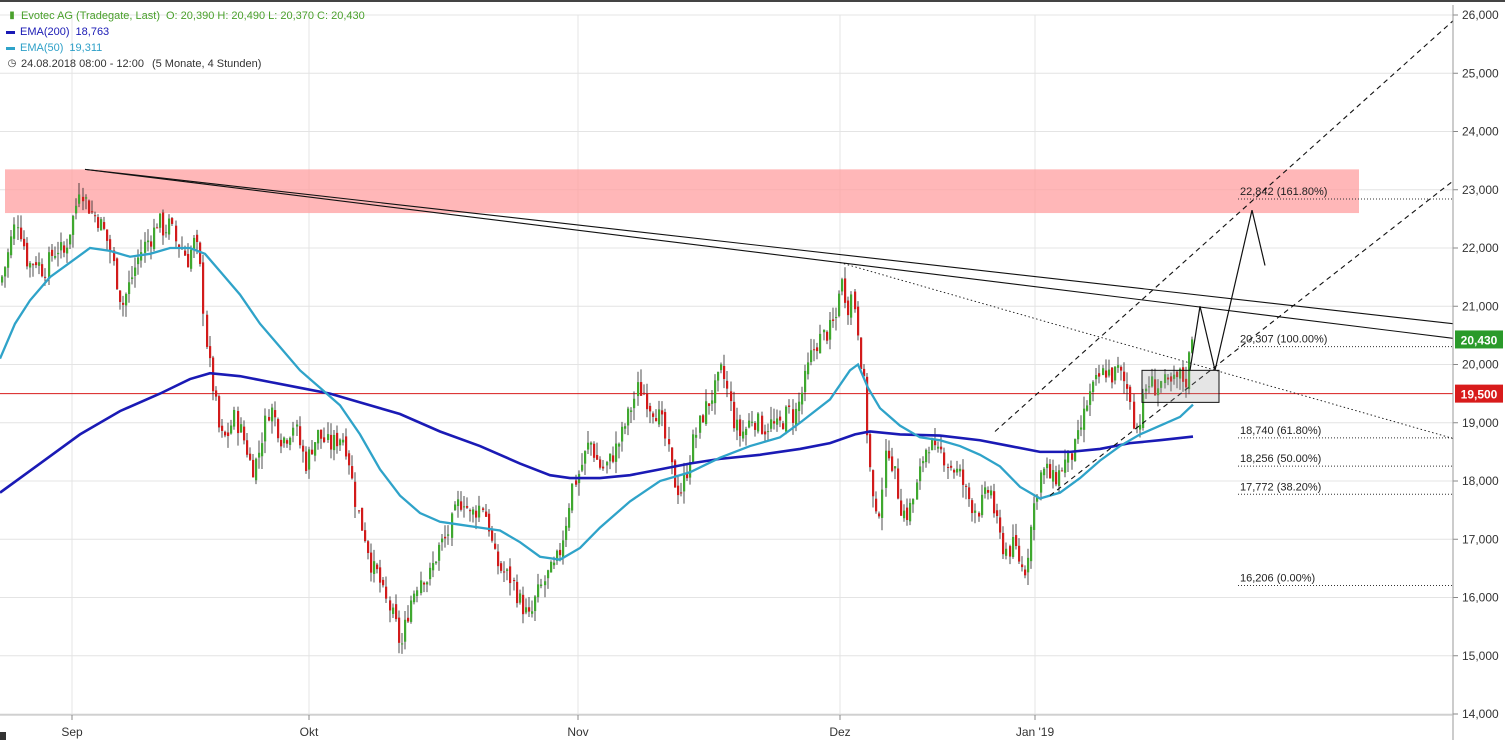 The width and height of the screenshot is (1505, 740). What do you see at coordinates (1479, 339) in the screenshot?
I see `current-price-badge-bg` at bounding box center [1479, 339].